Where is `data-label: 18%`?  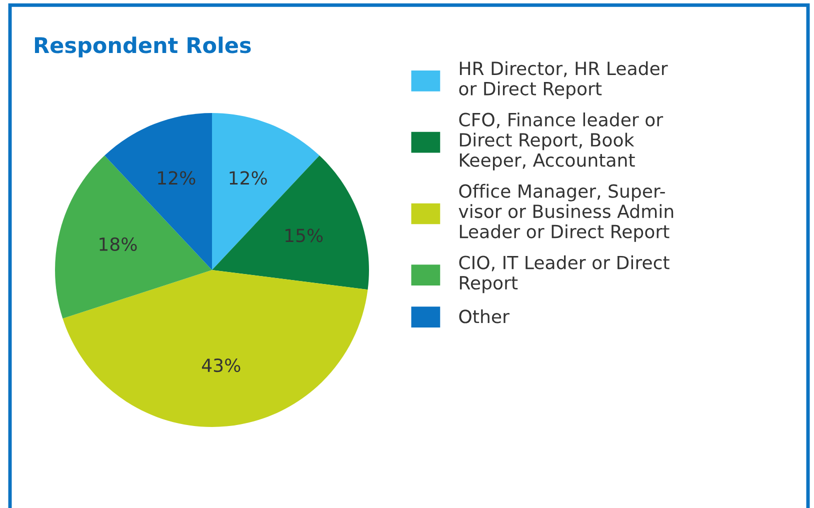 data-label: 18% is located at coordinates (118, 244).